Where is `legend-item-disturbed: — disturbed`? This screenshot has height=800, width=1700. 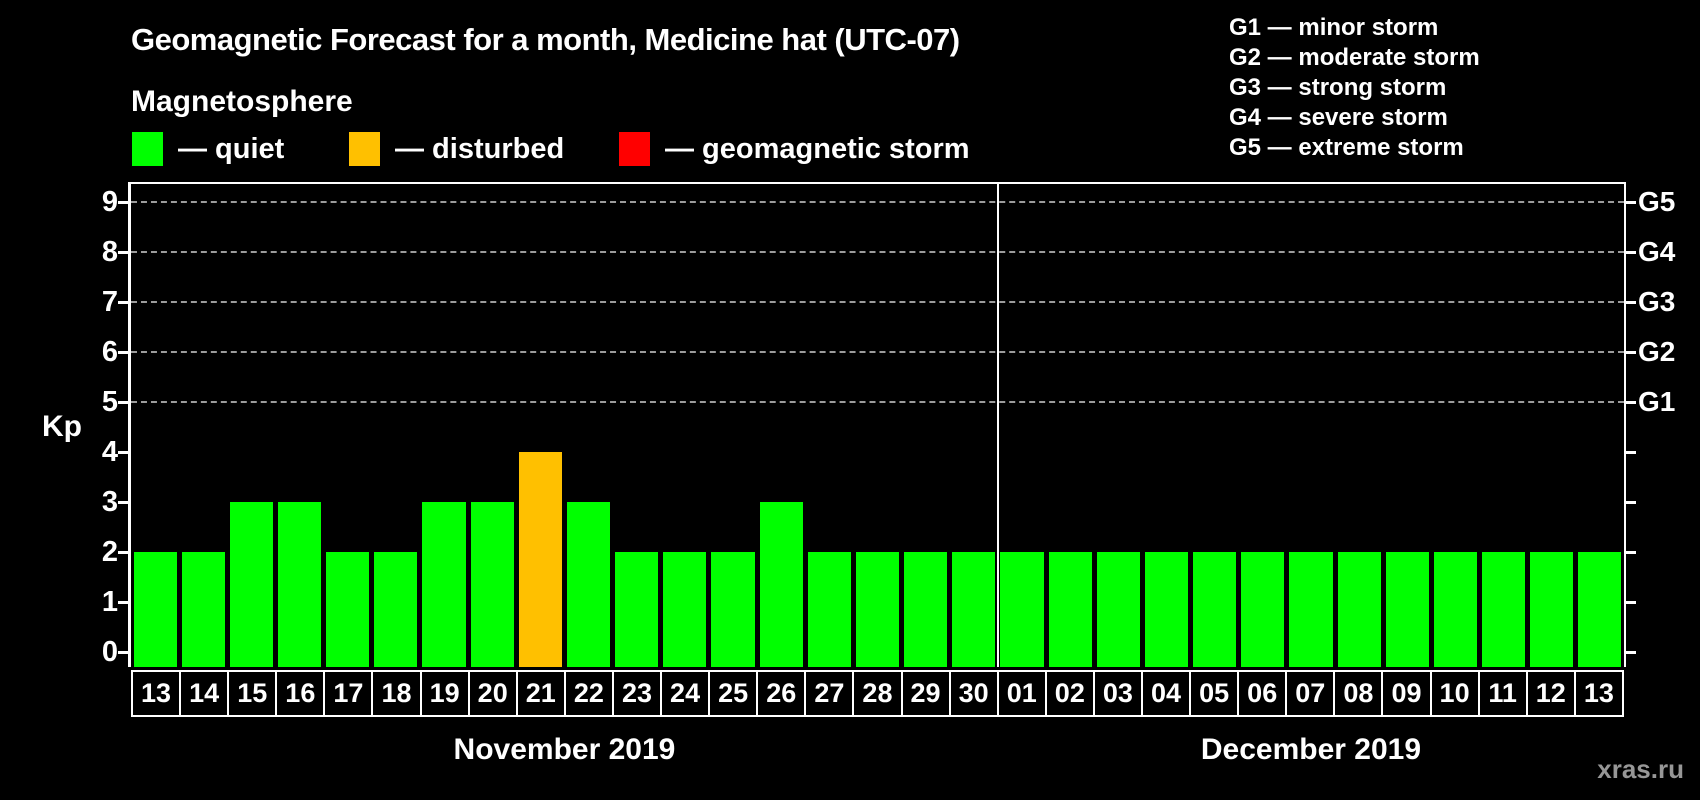 legend-item-disturbed: — disturbed is located at coordinates (456, 149).